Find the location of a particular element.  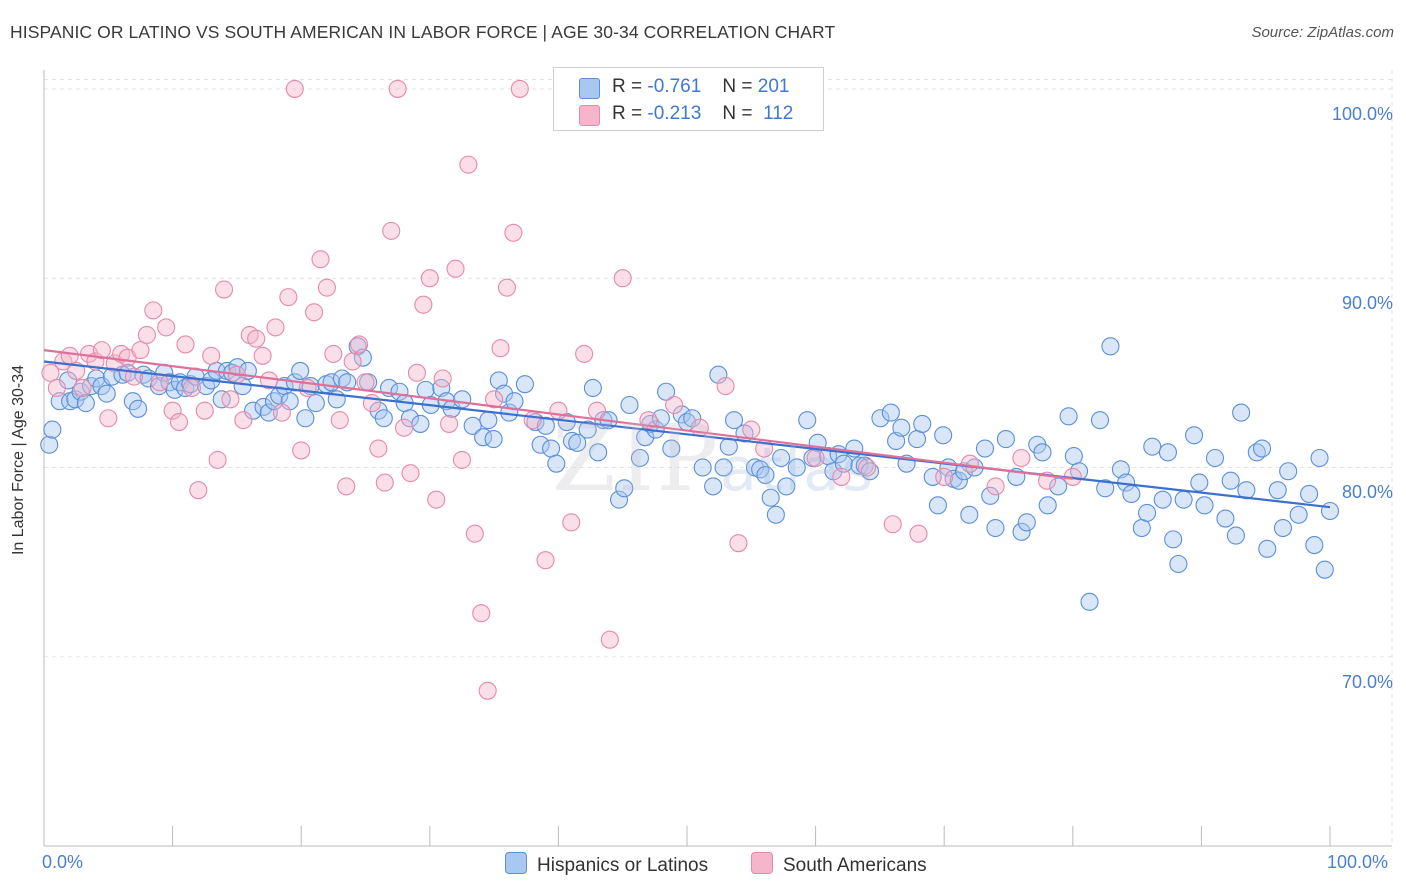

y-tick-label: 80.0% is located at coordinates (1367, 492).